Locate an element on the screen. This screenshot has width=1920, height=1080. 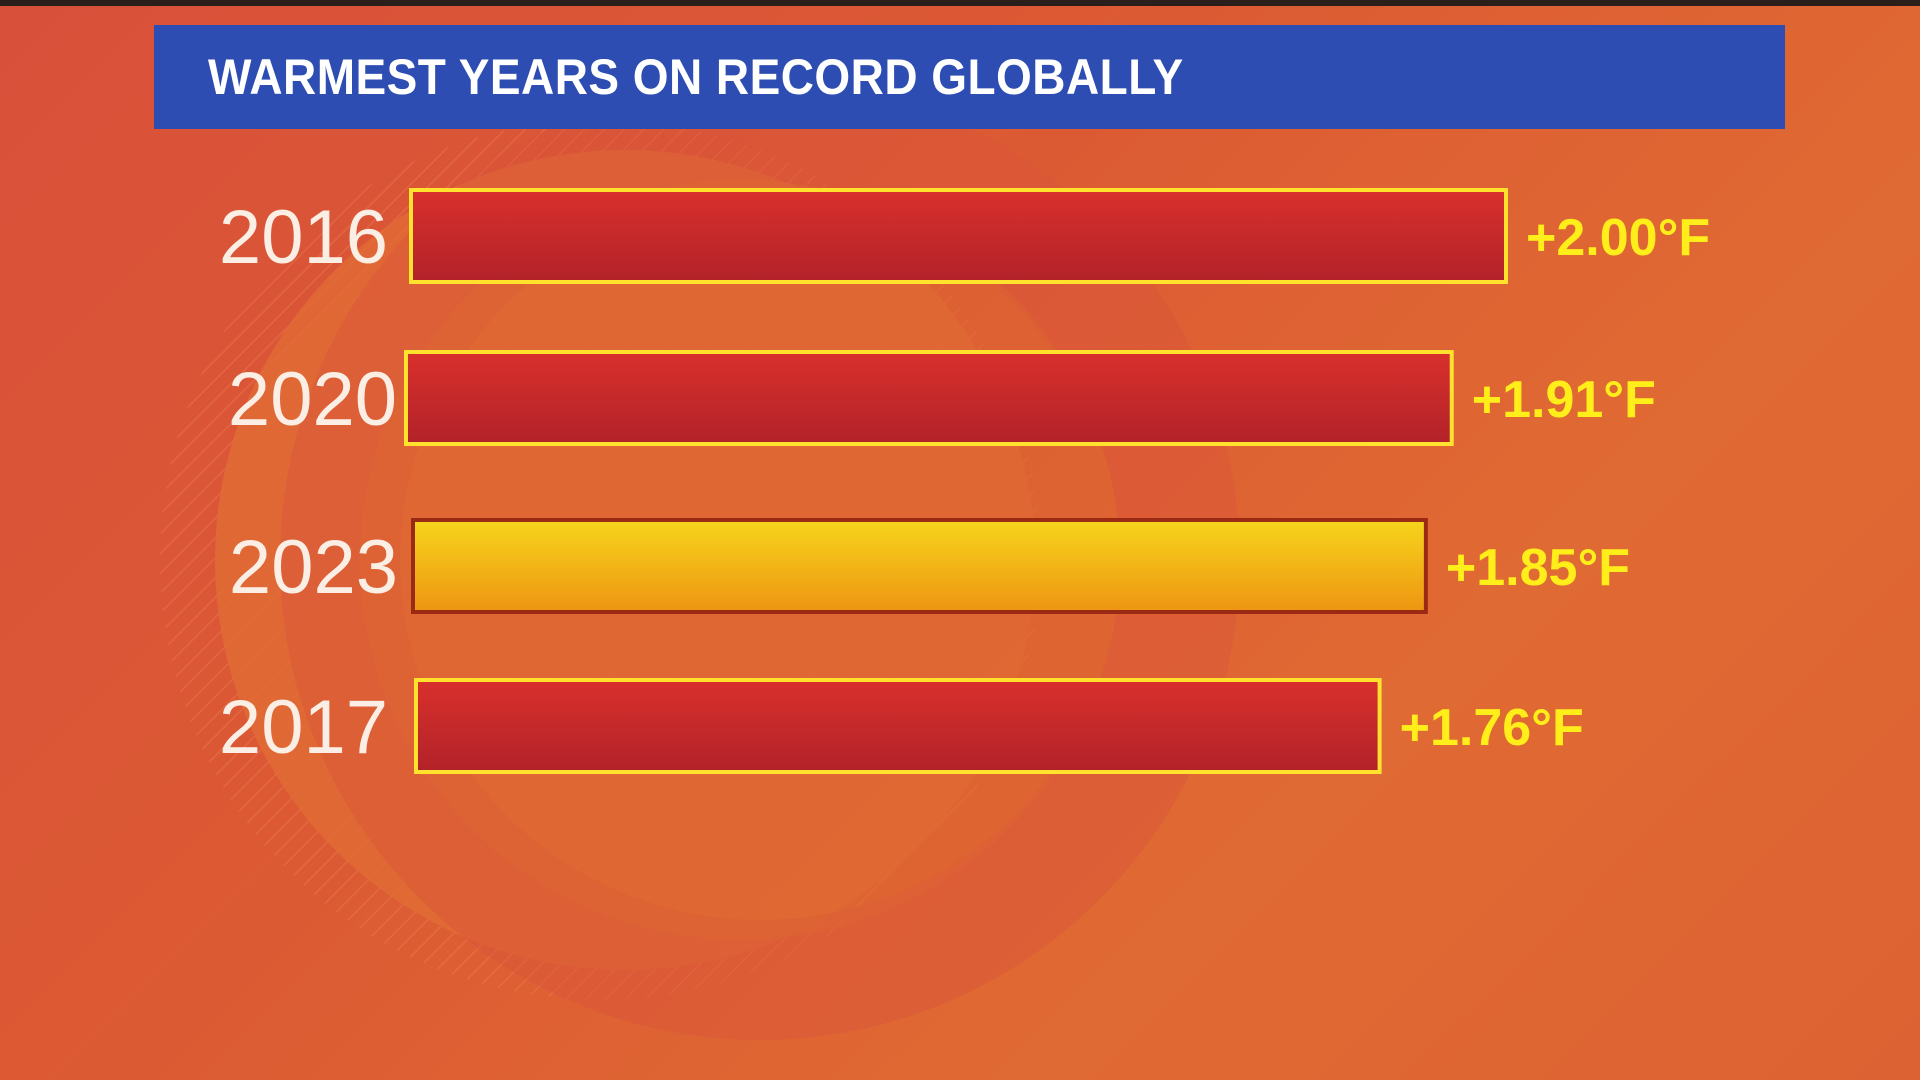
chart-title: WARMEST YEARS ON RECORD GLOBALLY is located at coordinates (696, 77).